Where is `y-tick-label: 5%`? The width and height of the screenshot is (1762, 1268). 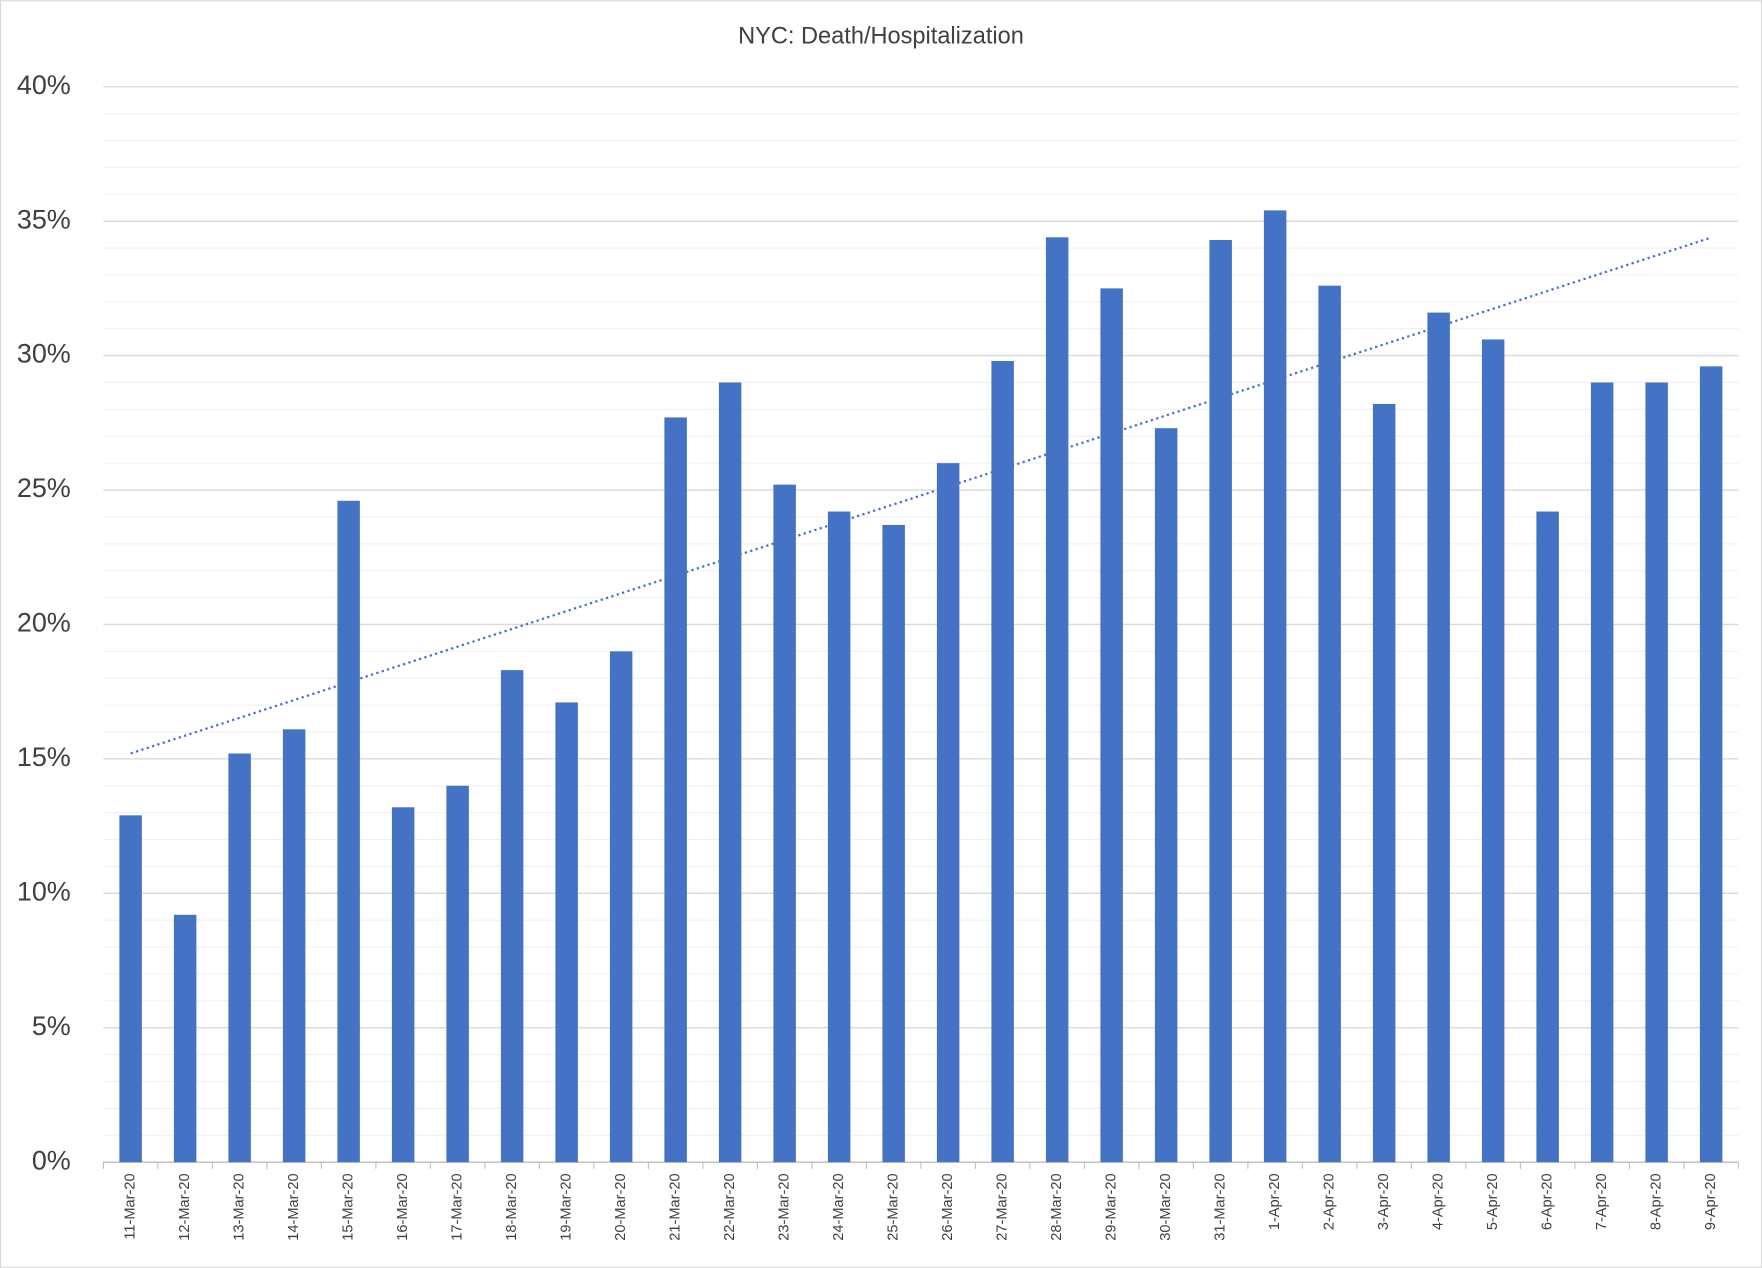
y-tick-label: 5% is located at coordinates (51, 1026).